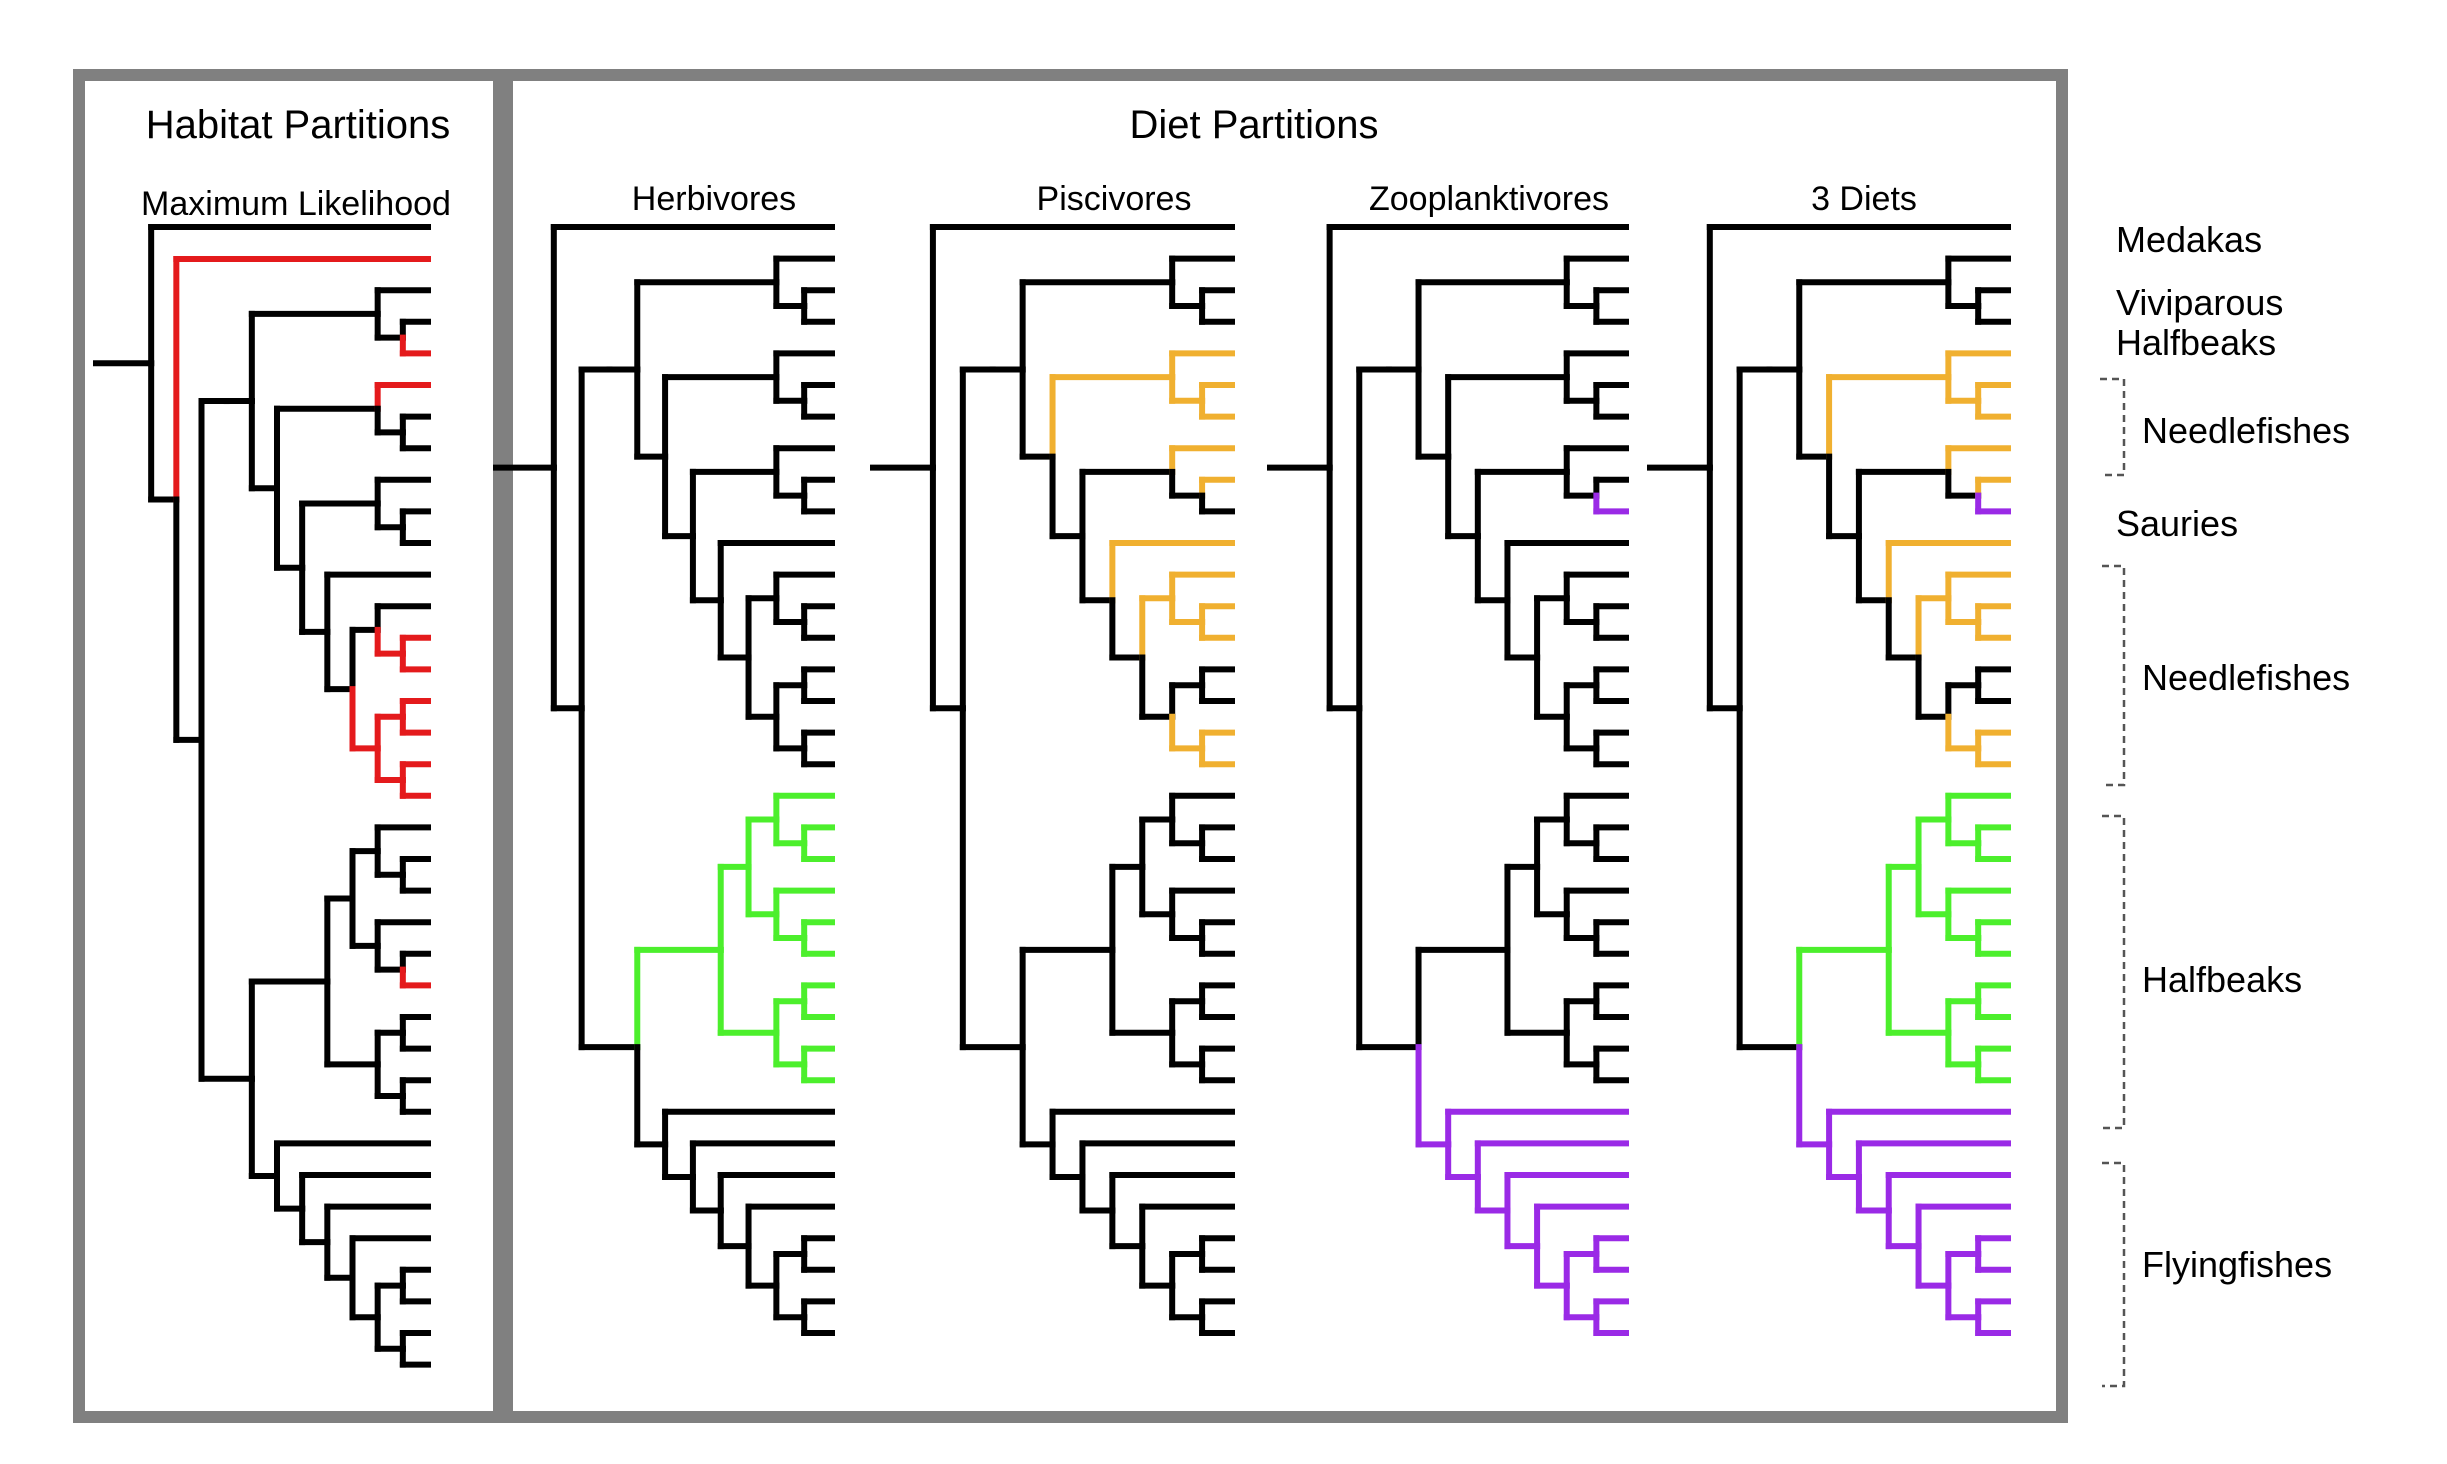 The image size is (2447, 1464). Describe the element at coordinates (2196, 342) in the screenshot. I see `group-label-viviparous-line2: Halfbeaks` at that location.